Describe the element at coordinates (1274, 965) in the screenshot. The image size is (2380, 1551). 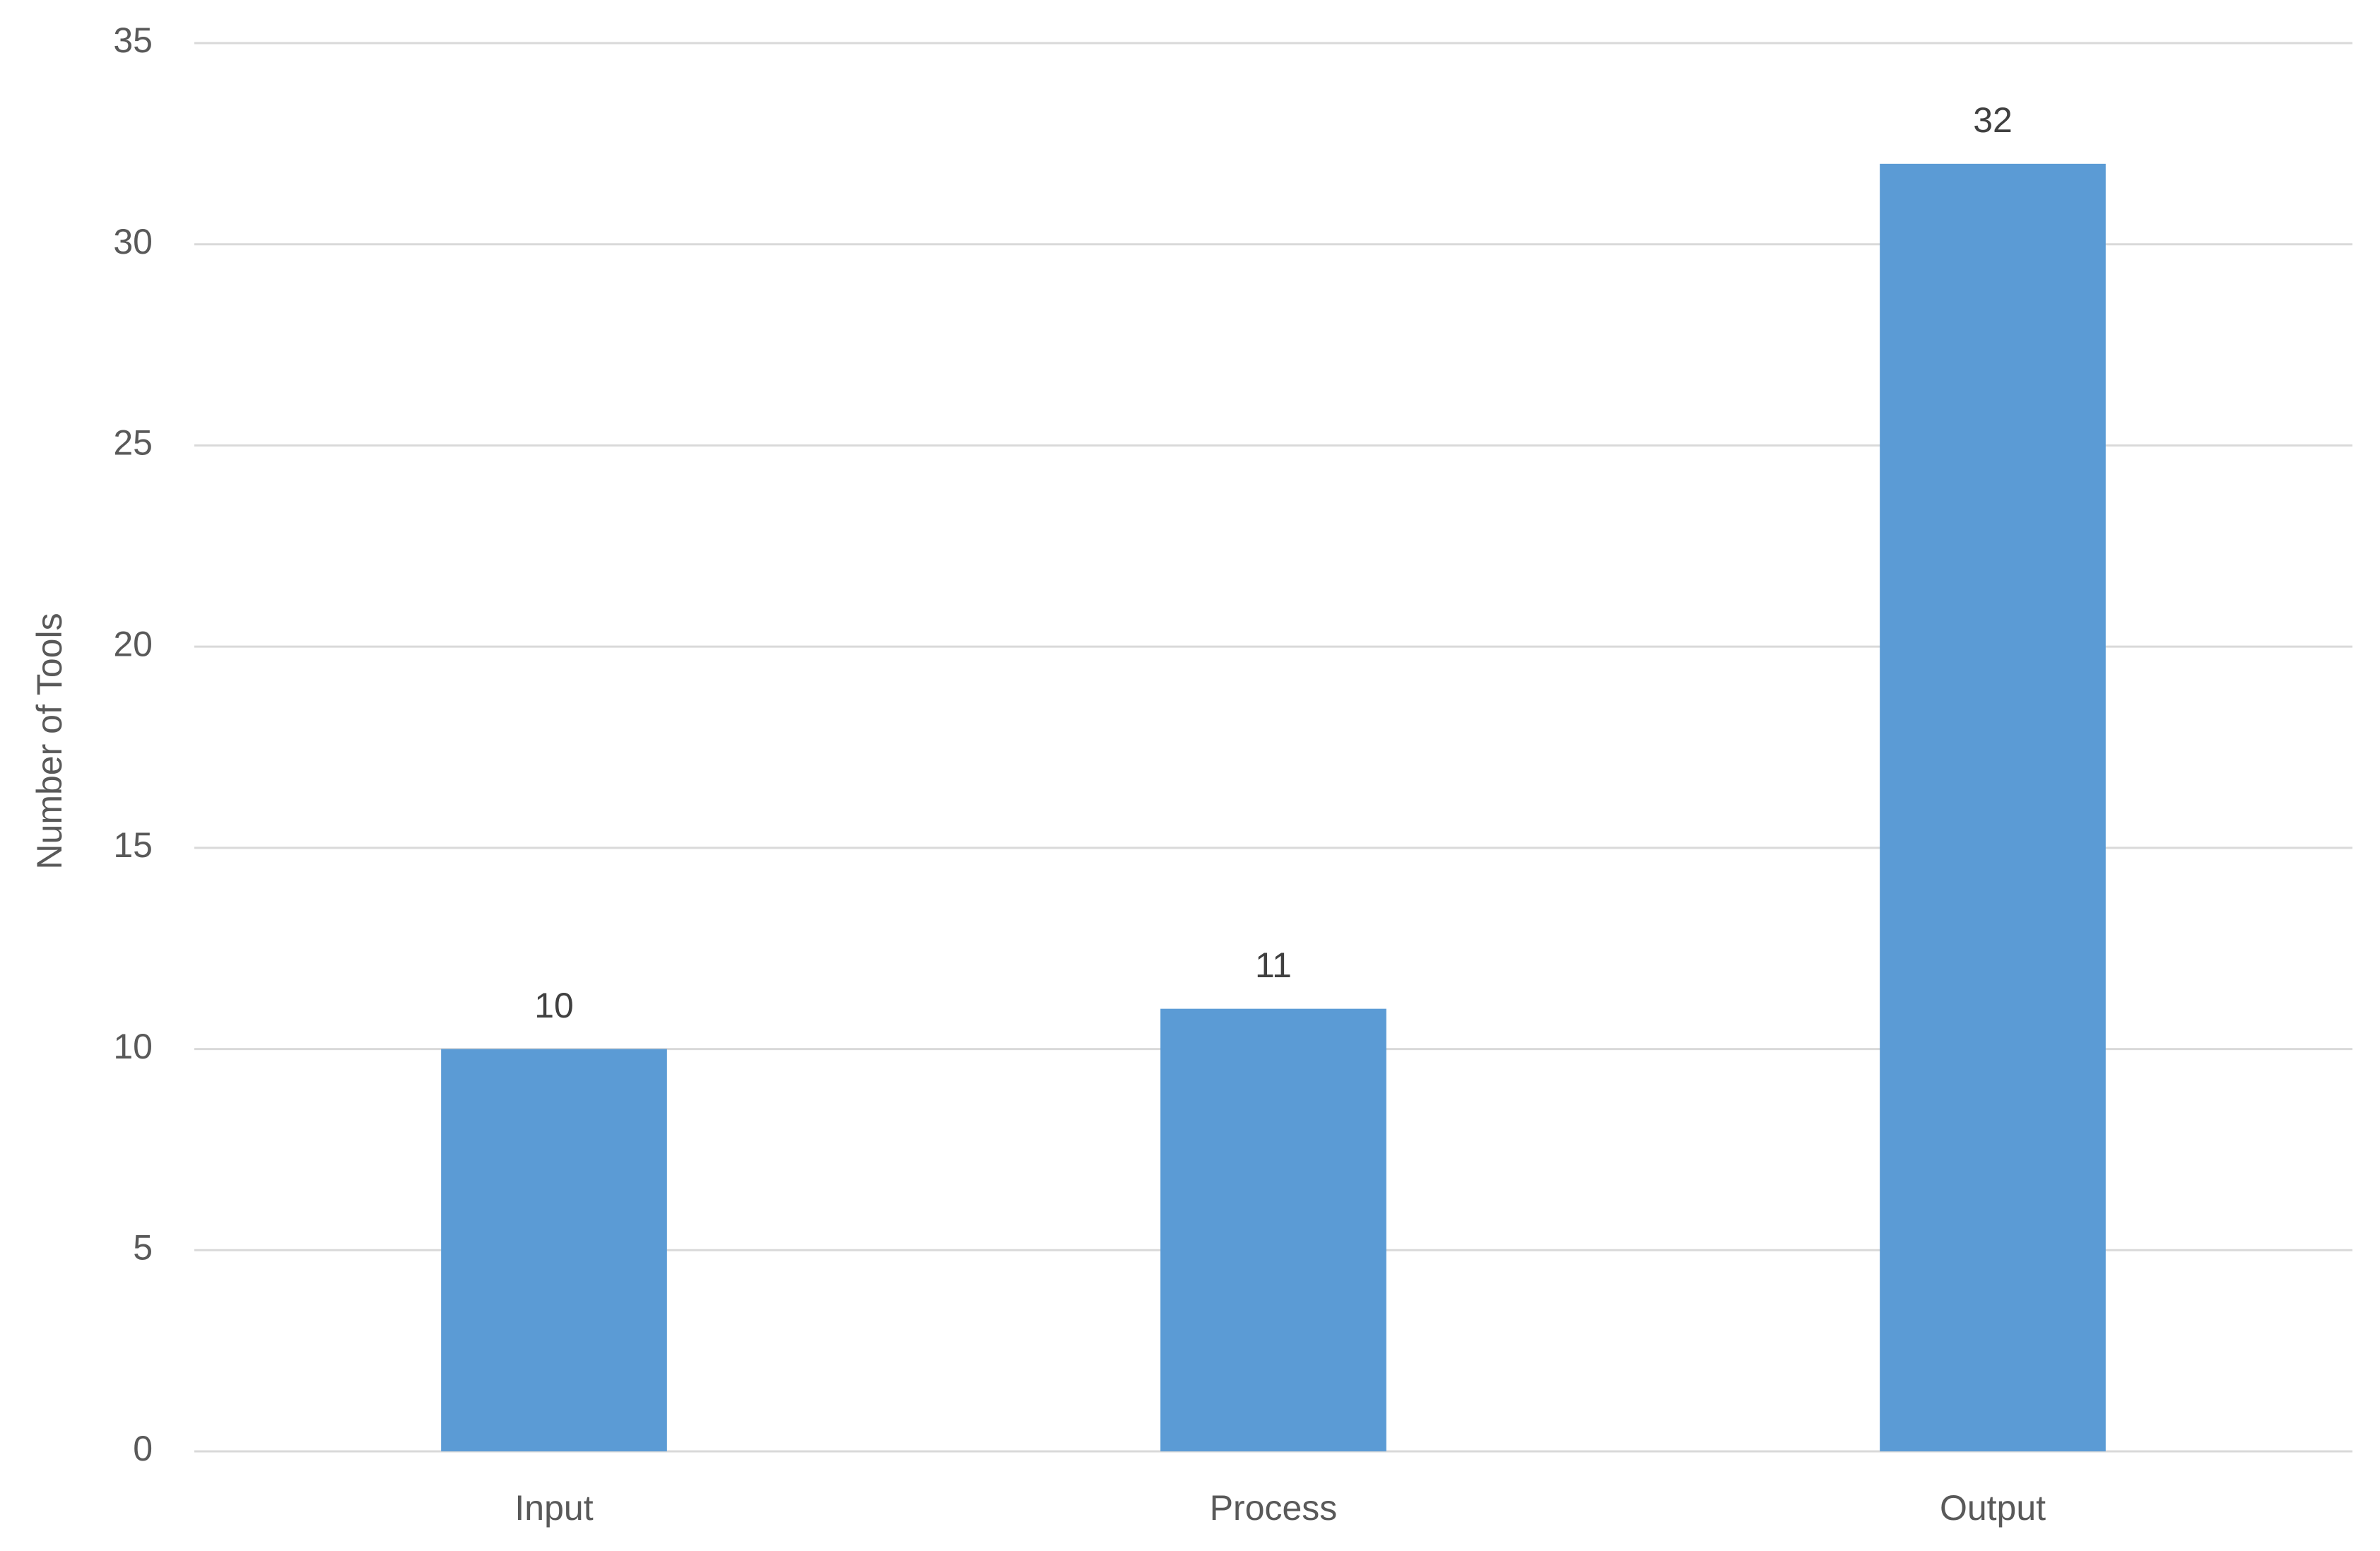
I see `value-label: 11` at that location.